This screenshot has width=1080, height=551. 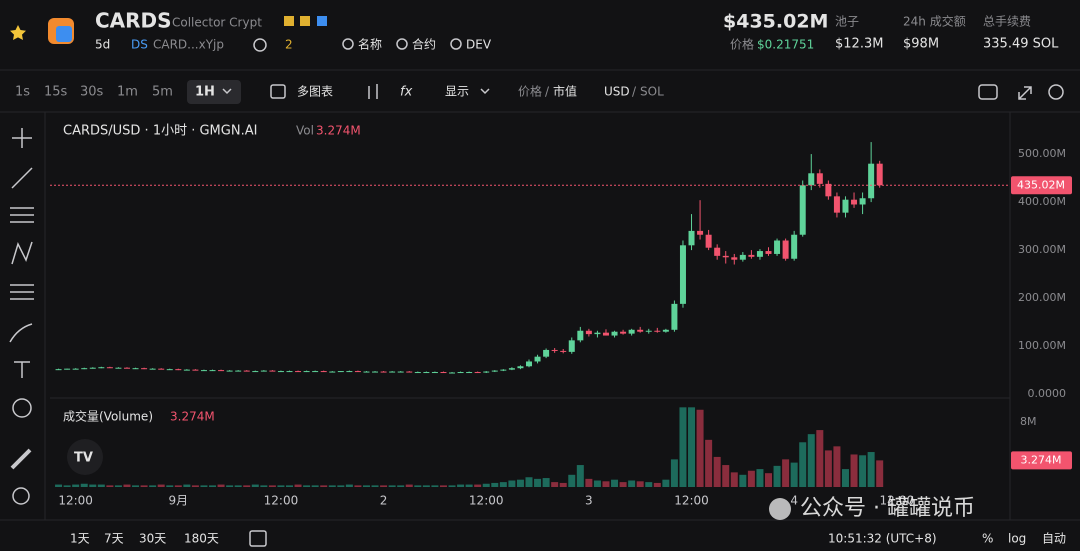 What do you see at coordinates (139, 45) in the screenshot?
I see `ds-link: DS` at bounding box center [139, 45].